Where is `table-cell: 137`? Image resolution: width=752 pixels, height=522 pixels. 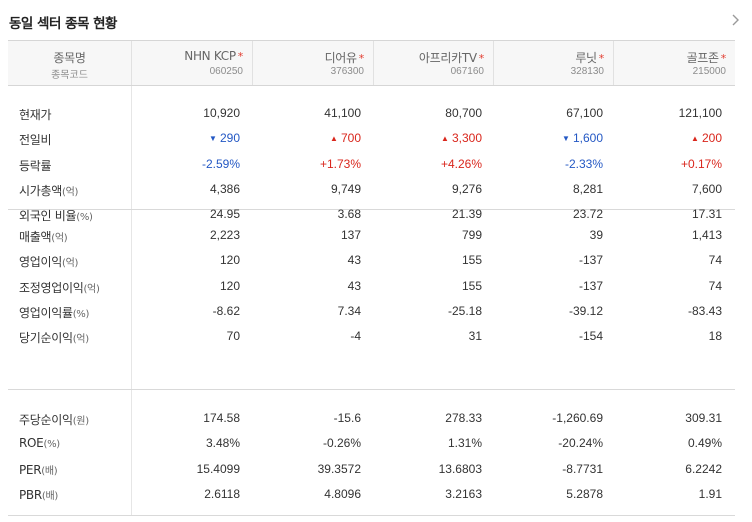 table-cell: 137 is located at coordinates (350, 235).